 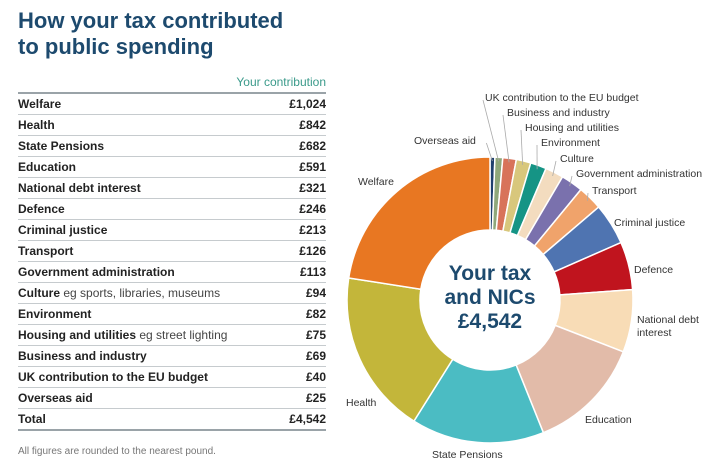 What do you see at coordinates (303, 419) in the screenshot?
I see `total-value: £4,542` at bounding box center [303, 419].